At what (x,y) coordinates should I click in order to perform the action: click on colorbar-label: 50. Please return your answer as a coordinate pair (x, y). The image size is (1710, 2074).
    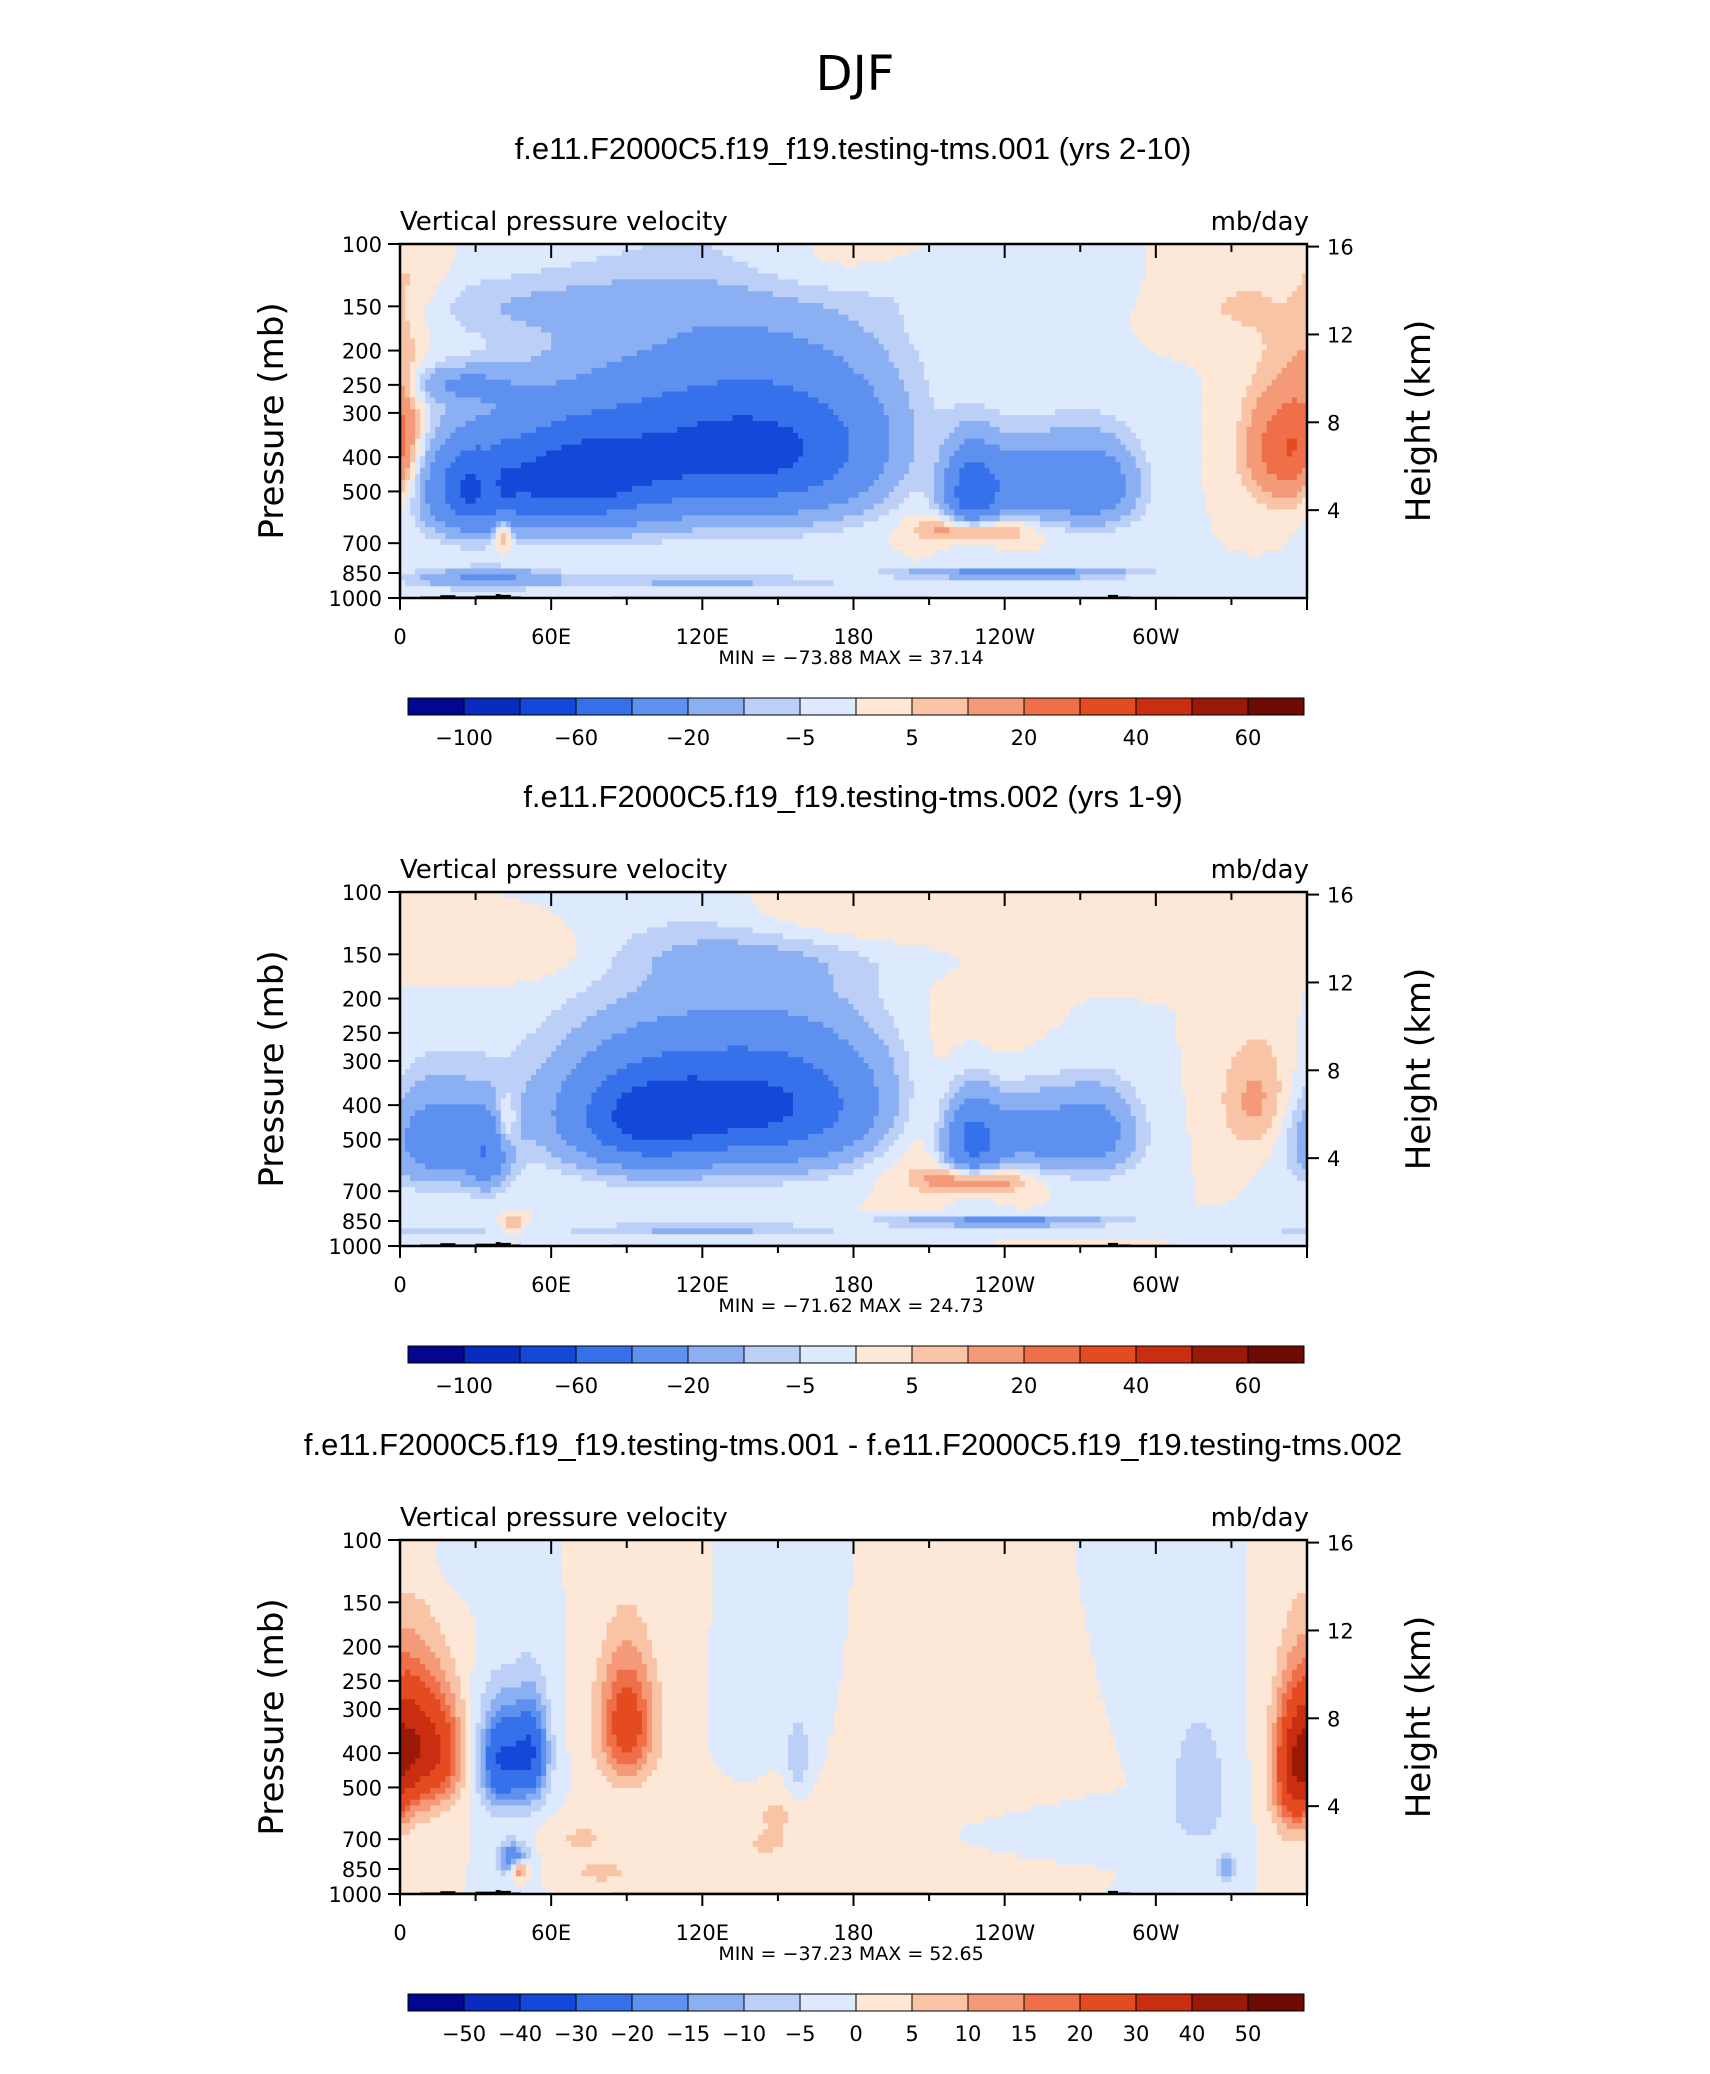
    Looking at the image, I should click on (1248, 2034).